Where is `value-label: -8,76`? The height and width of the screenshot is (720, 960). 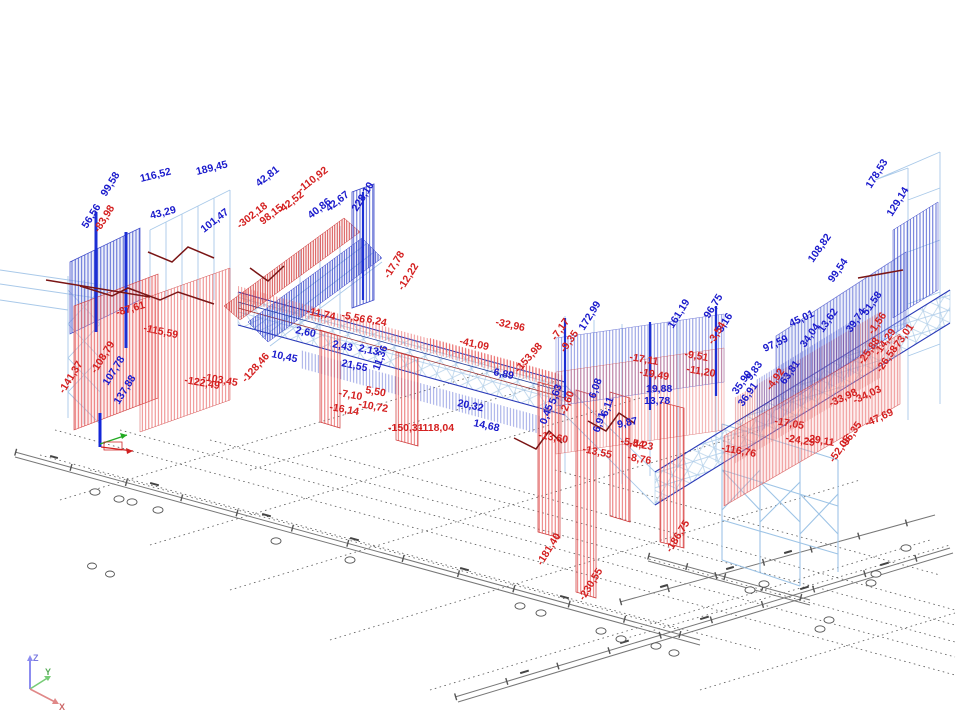
value-label: -8,76 is located at coordinates (639, 459).